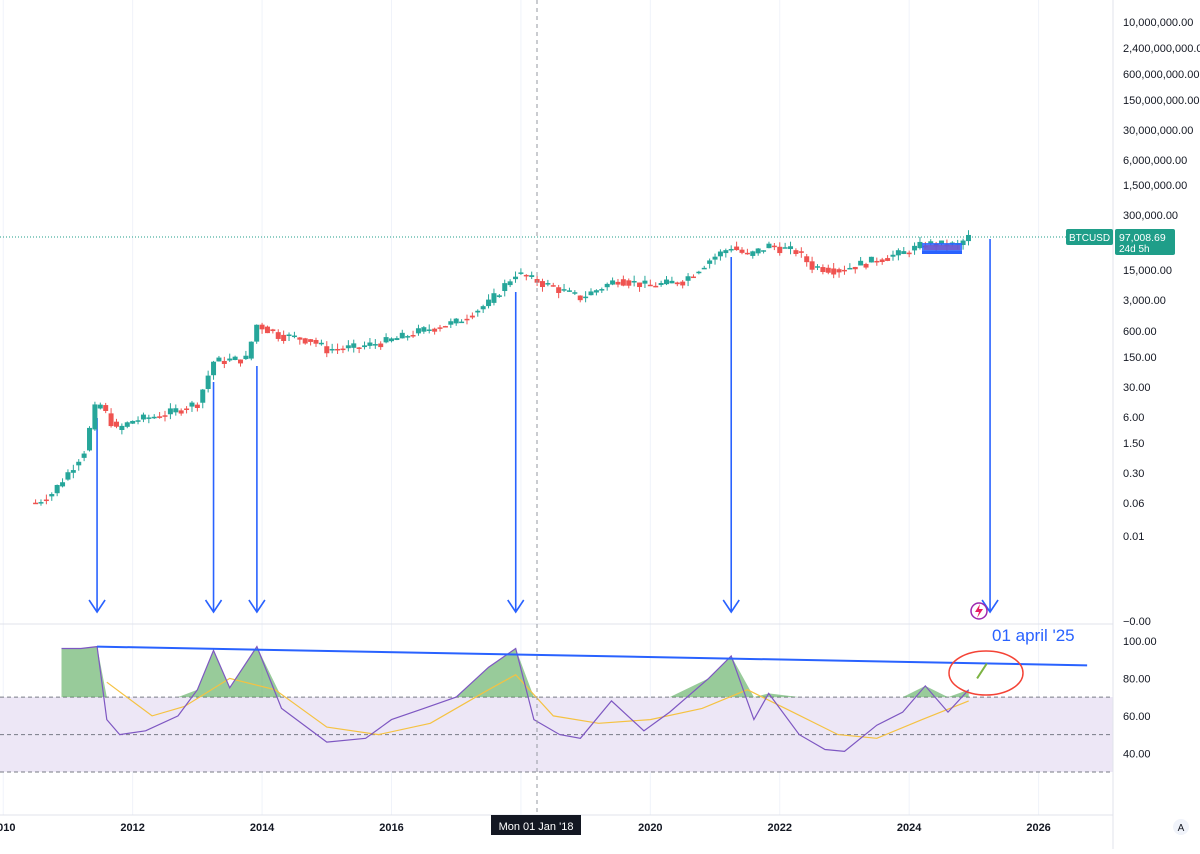 The width and height of the screenshot is (1200, 854). What do you see at coordinates (1133, 537) in the screenshot?
I see `price-axis-label: 0.01` at bounding box center [1133, 537].